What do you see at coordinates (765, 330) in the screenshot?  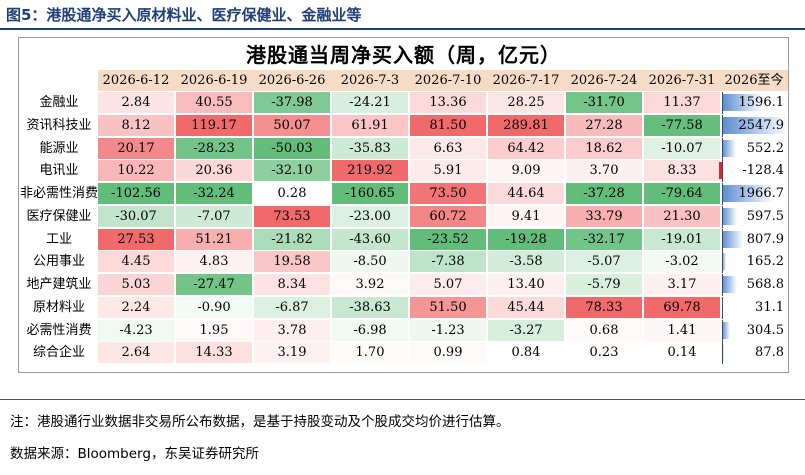 I see `ytd-value: 304.5` at bounding box center [765, 330].